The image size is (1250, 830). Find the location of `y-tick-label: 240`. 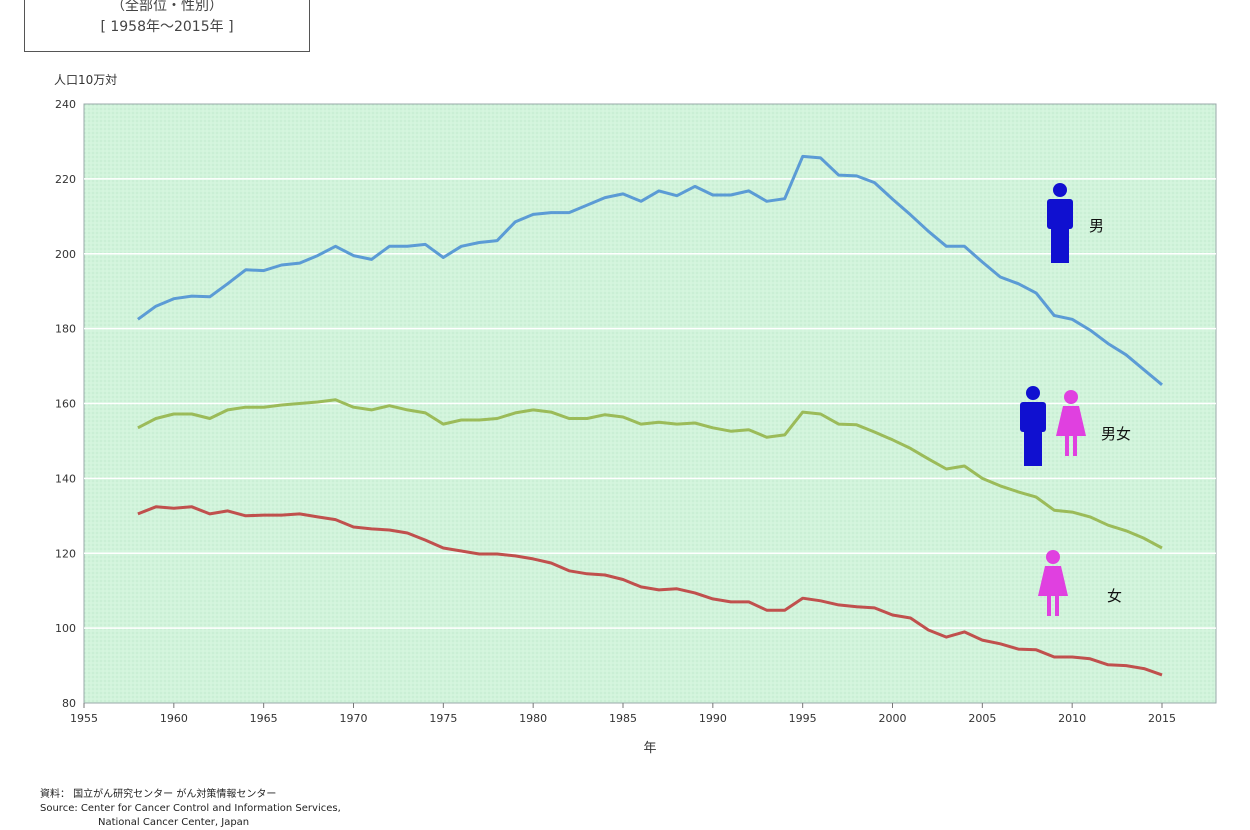

y-tick-label: 240 is located at coordinates (65, 104).